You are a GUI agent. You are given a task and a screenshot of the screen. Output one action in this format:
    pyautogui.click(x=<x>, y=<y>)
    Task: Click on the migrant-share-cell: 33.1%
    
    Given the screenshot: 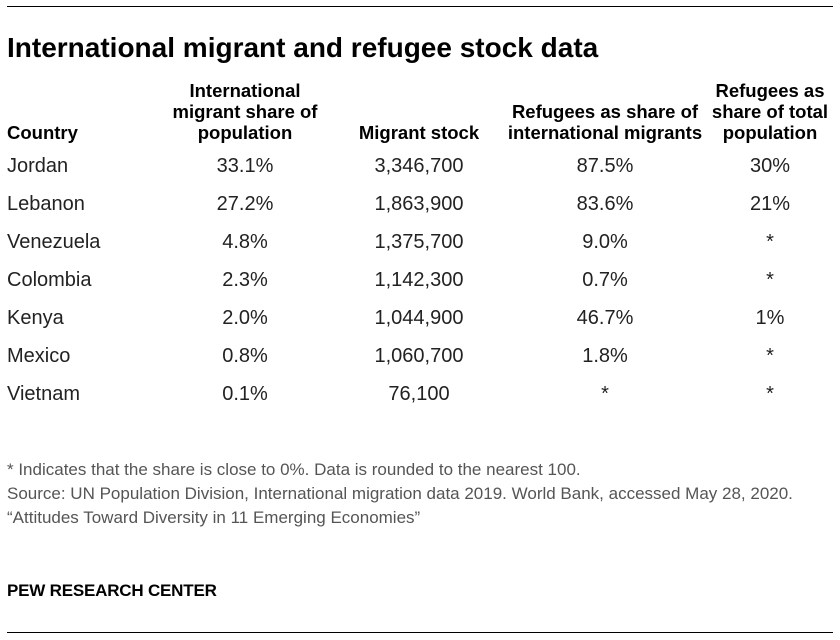 What is the action you would take?
    pyautogui.click(x=245, y=165)
    